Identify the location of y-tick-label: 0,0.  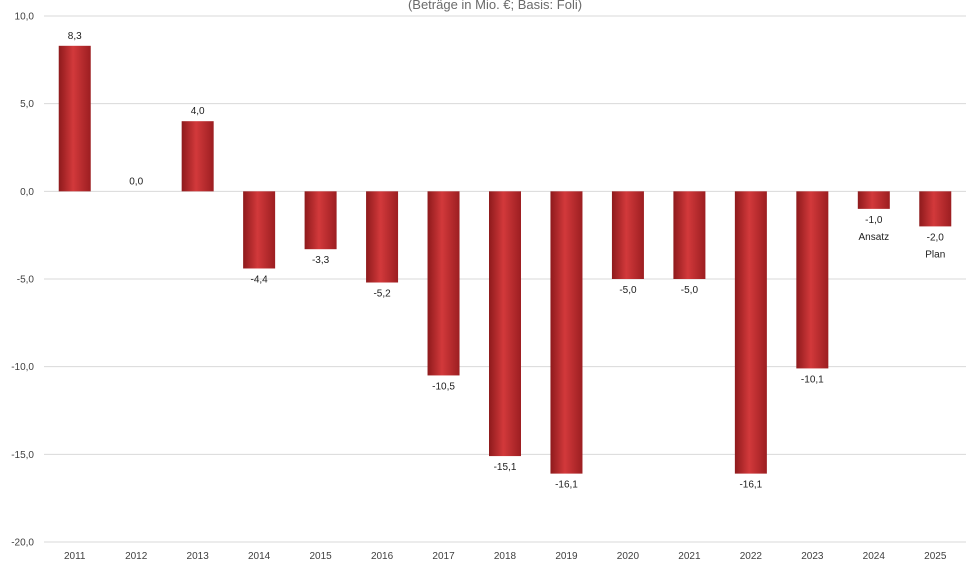
(27, 192).